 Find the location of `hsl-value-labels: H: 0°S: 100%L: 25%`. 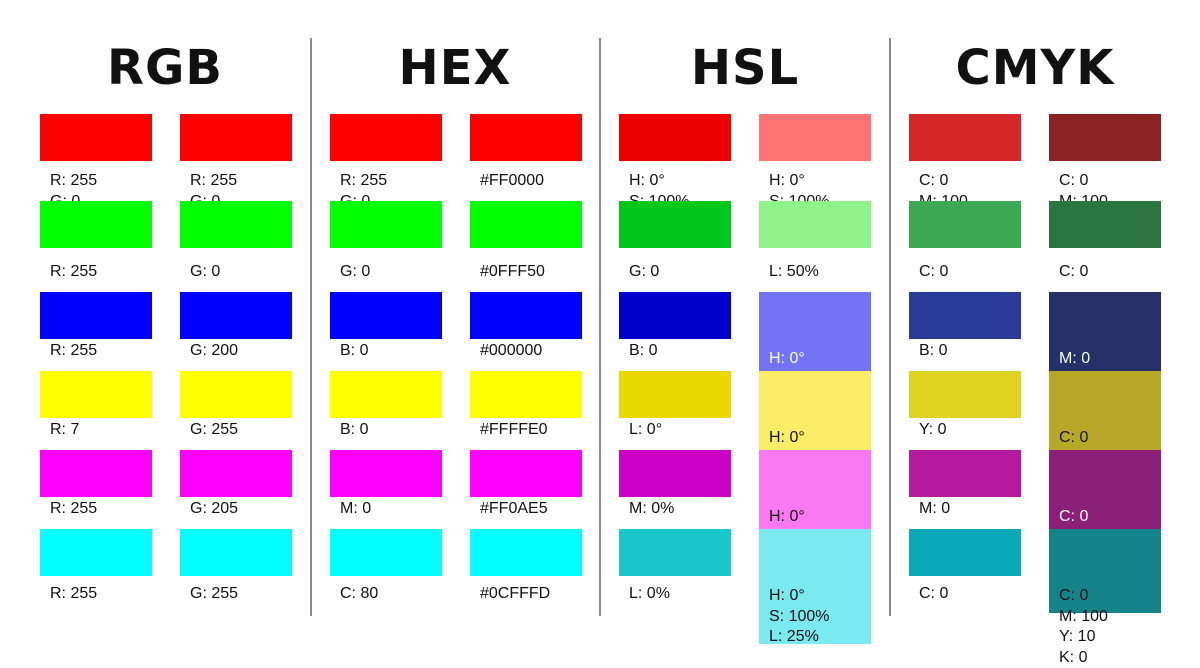

hsl-value-labels: H: 0°S: 100%L: 25% is located at coordinates (821, 617).